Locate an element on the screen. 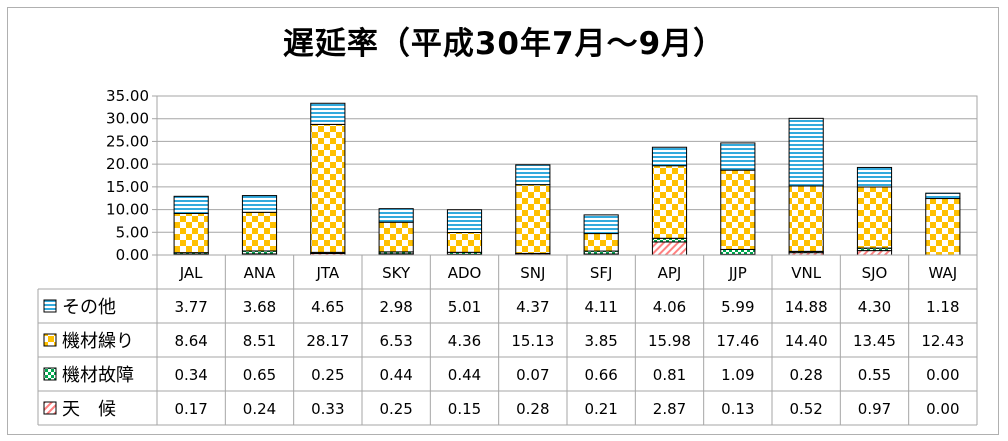 The width and height of the screenshot is (1008, 441). category-label: VNL is located at coordinates (806, 273).